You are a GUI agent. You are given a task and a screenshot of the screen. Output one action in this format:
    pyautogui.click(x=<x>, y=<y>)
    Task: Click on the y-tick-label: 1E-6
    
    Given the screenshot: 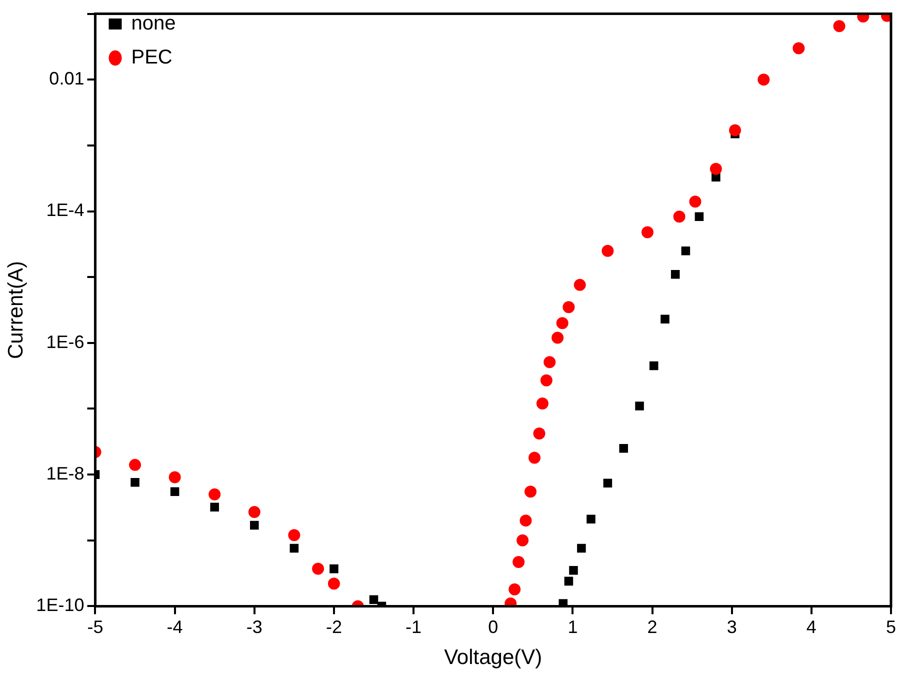 What is the action you would take?
    pyautogui.click(x=65, y=342)
    